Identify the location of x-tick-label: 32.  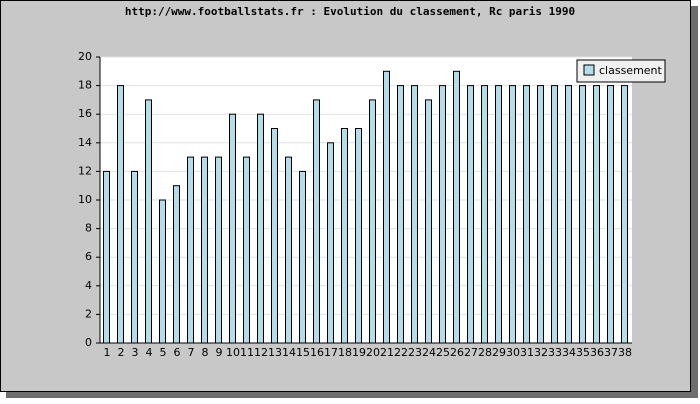
(541, 352).